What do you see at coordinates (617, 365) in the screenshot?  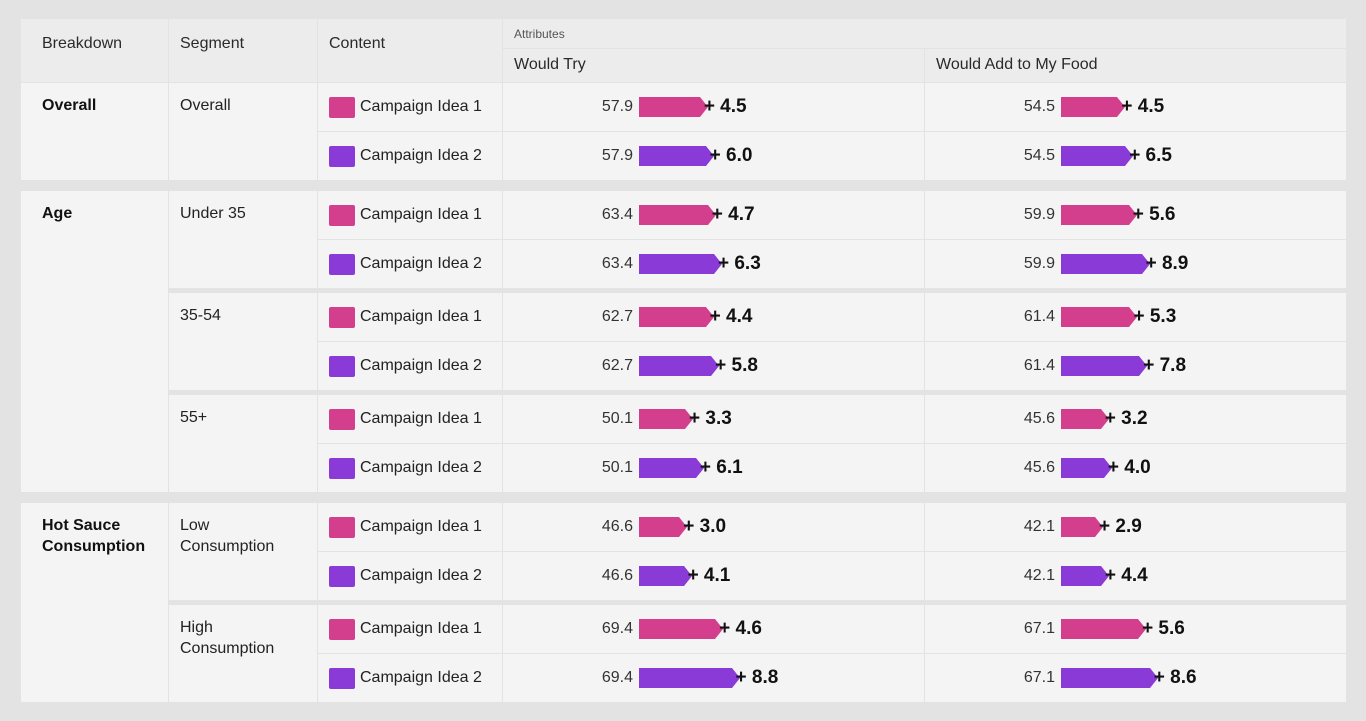 I see `base-value: 62.7` at bounding box center [617, 365].